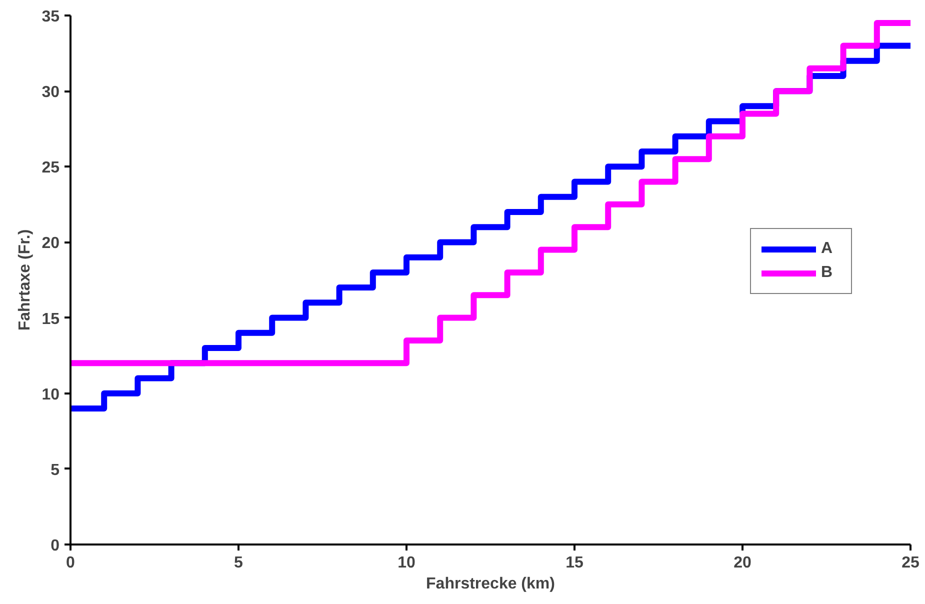 The width and height of the screenshot is (925, 604). What do you see at coordinates (490, 584) in the screenshot?
I see `x-axis-title: Fahrstrecke (km)` at bounding box center [490, 584].